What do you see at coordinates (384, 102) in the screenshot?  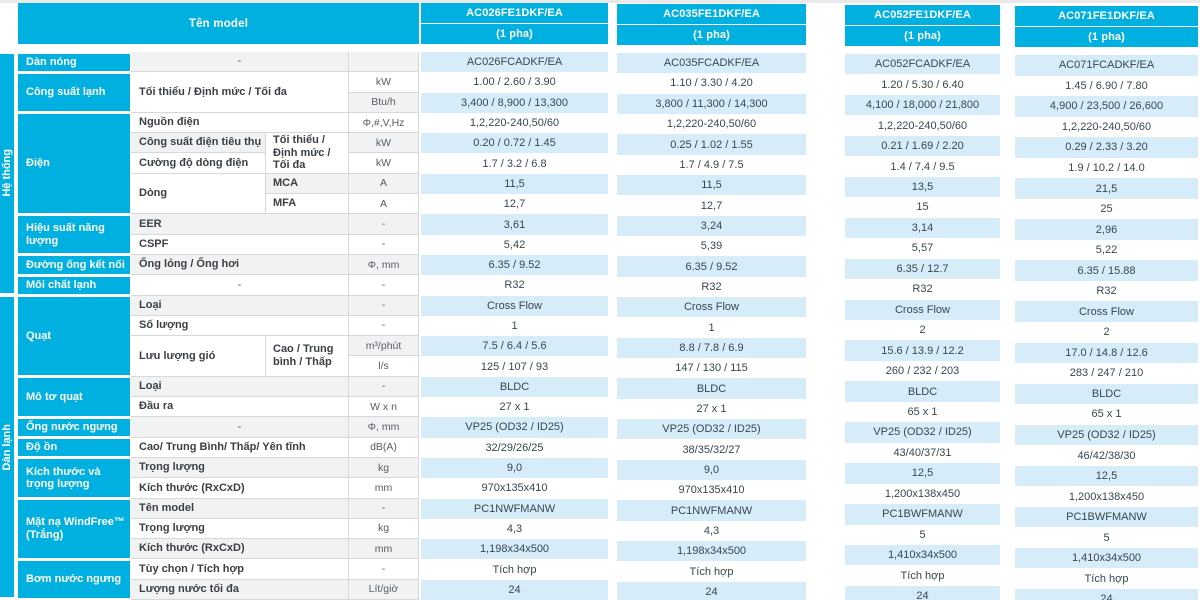 I see `unit-cell: Btu/h` at bounding box center [384, 102].